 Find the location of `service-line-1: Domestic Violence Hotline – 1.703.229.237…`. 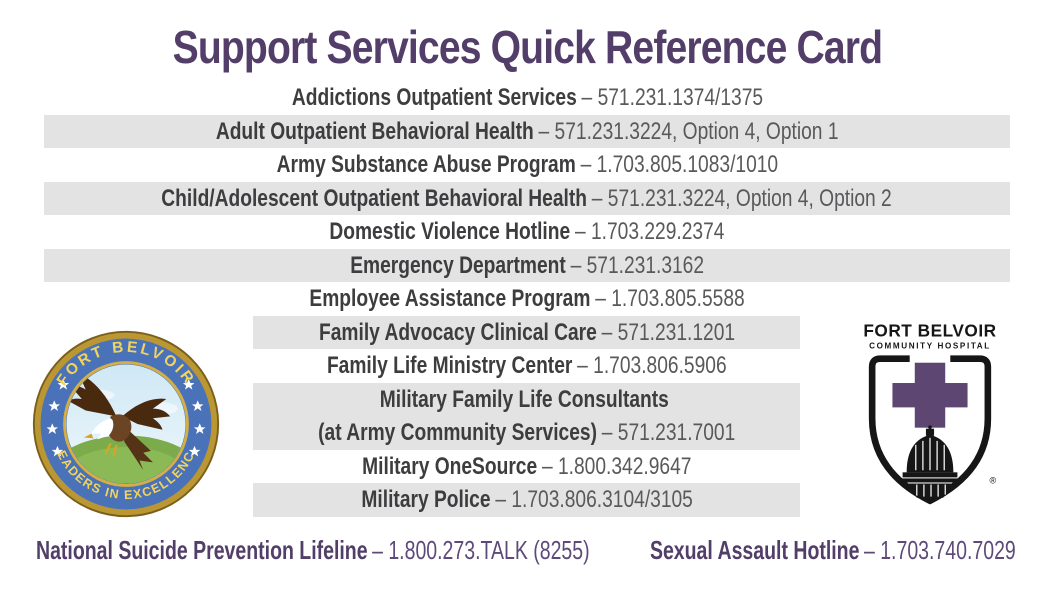

service-line-1: Domestic Violence Hotline – 1.703.229.237… is located at coordinates (527, 232).